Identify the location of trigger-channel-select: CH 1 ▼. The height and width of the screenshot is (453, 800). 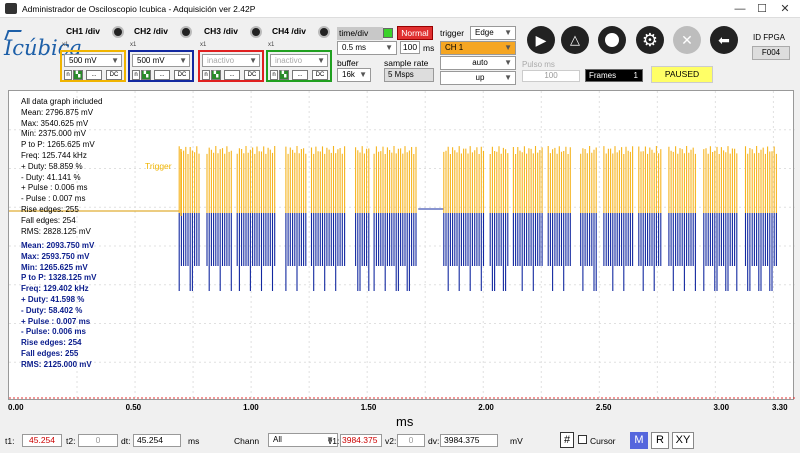
(478, 48).